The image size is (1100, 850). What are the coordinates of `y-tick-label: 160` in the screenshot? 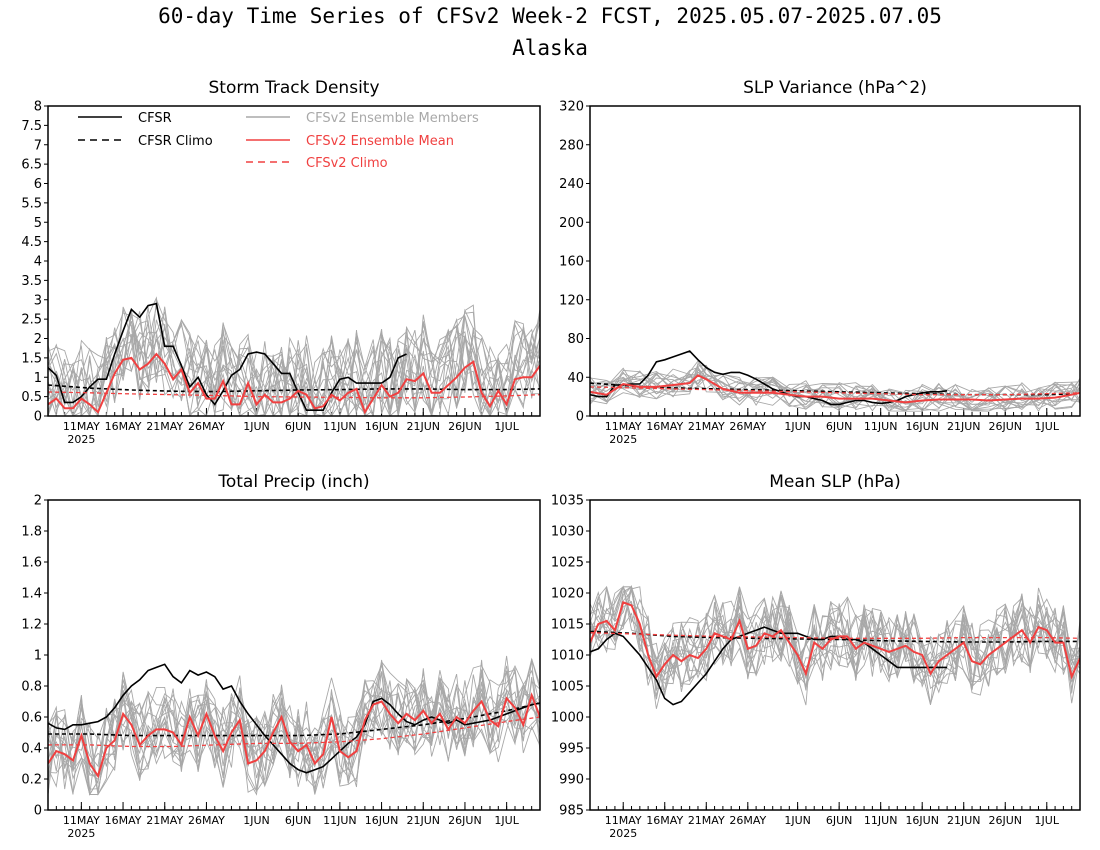 It's located at (571, 262).